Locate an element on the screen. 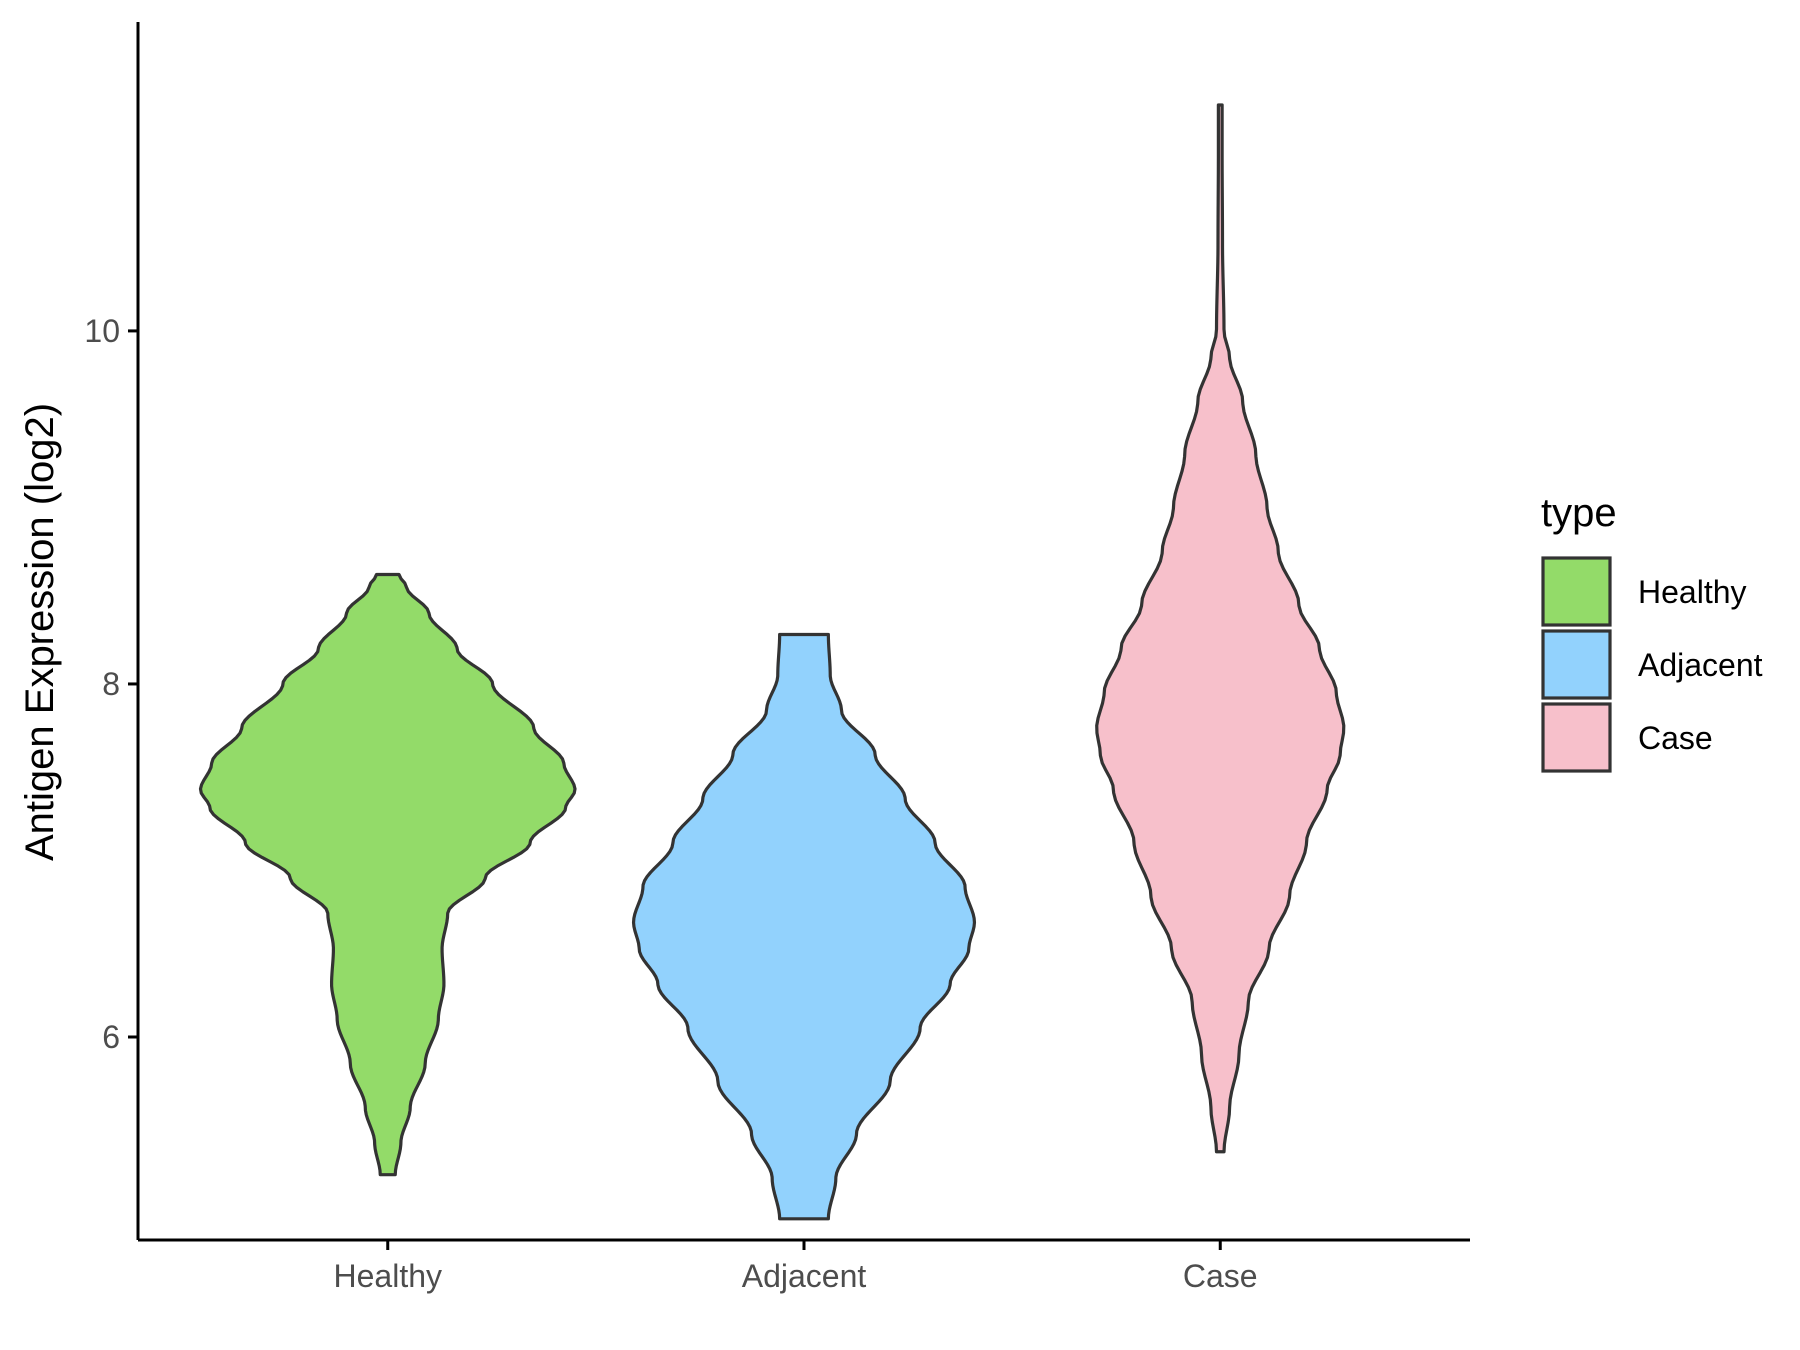 This screenshot has height=1350, width=1800. x-axis-ticks: Healthy Adjacent Case is located at coordinates (796, 1267).